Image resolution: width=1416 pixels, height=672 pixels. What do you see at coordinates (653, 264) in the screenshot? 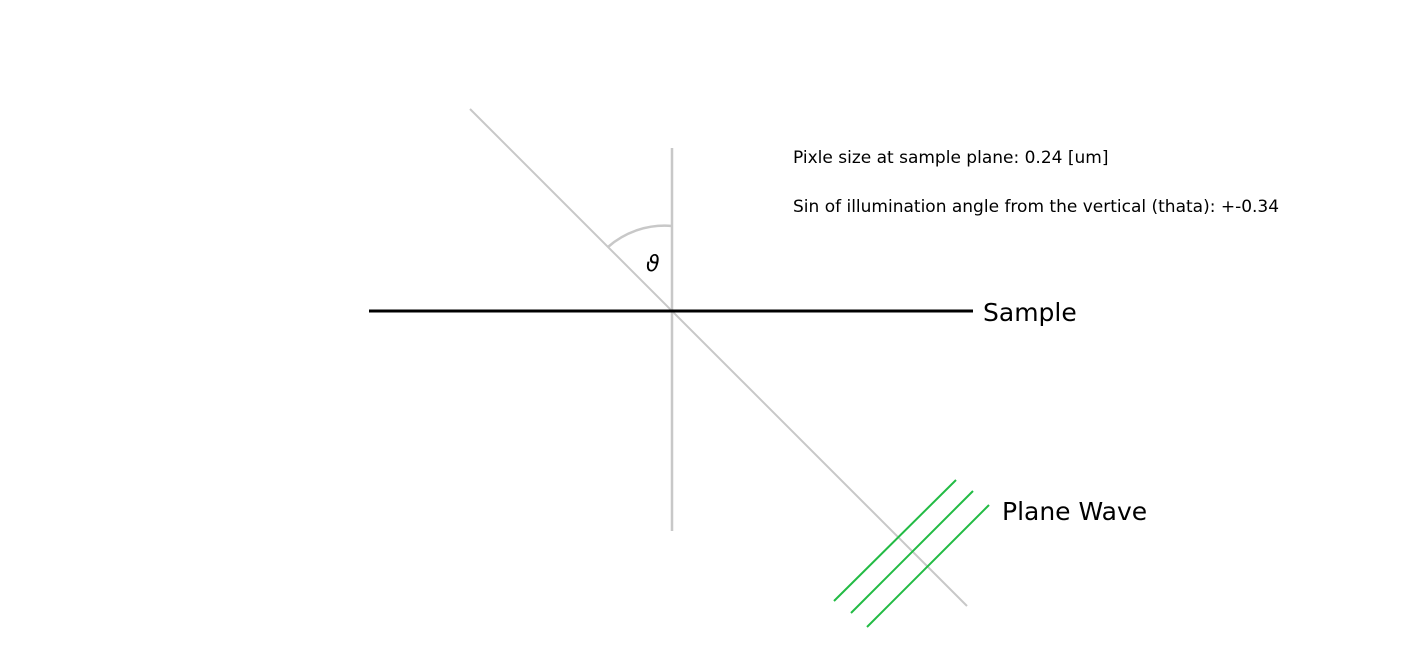
I see `angle-theta-label: ϑ` at bounding box center [653, 264].